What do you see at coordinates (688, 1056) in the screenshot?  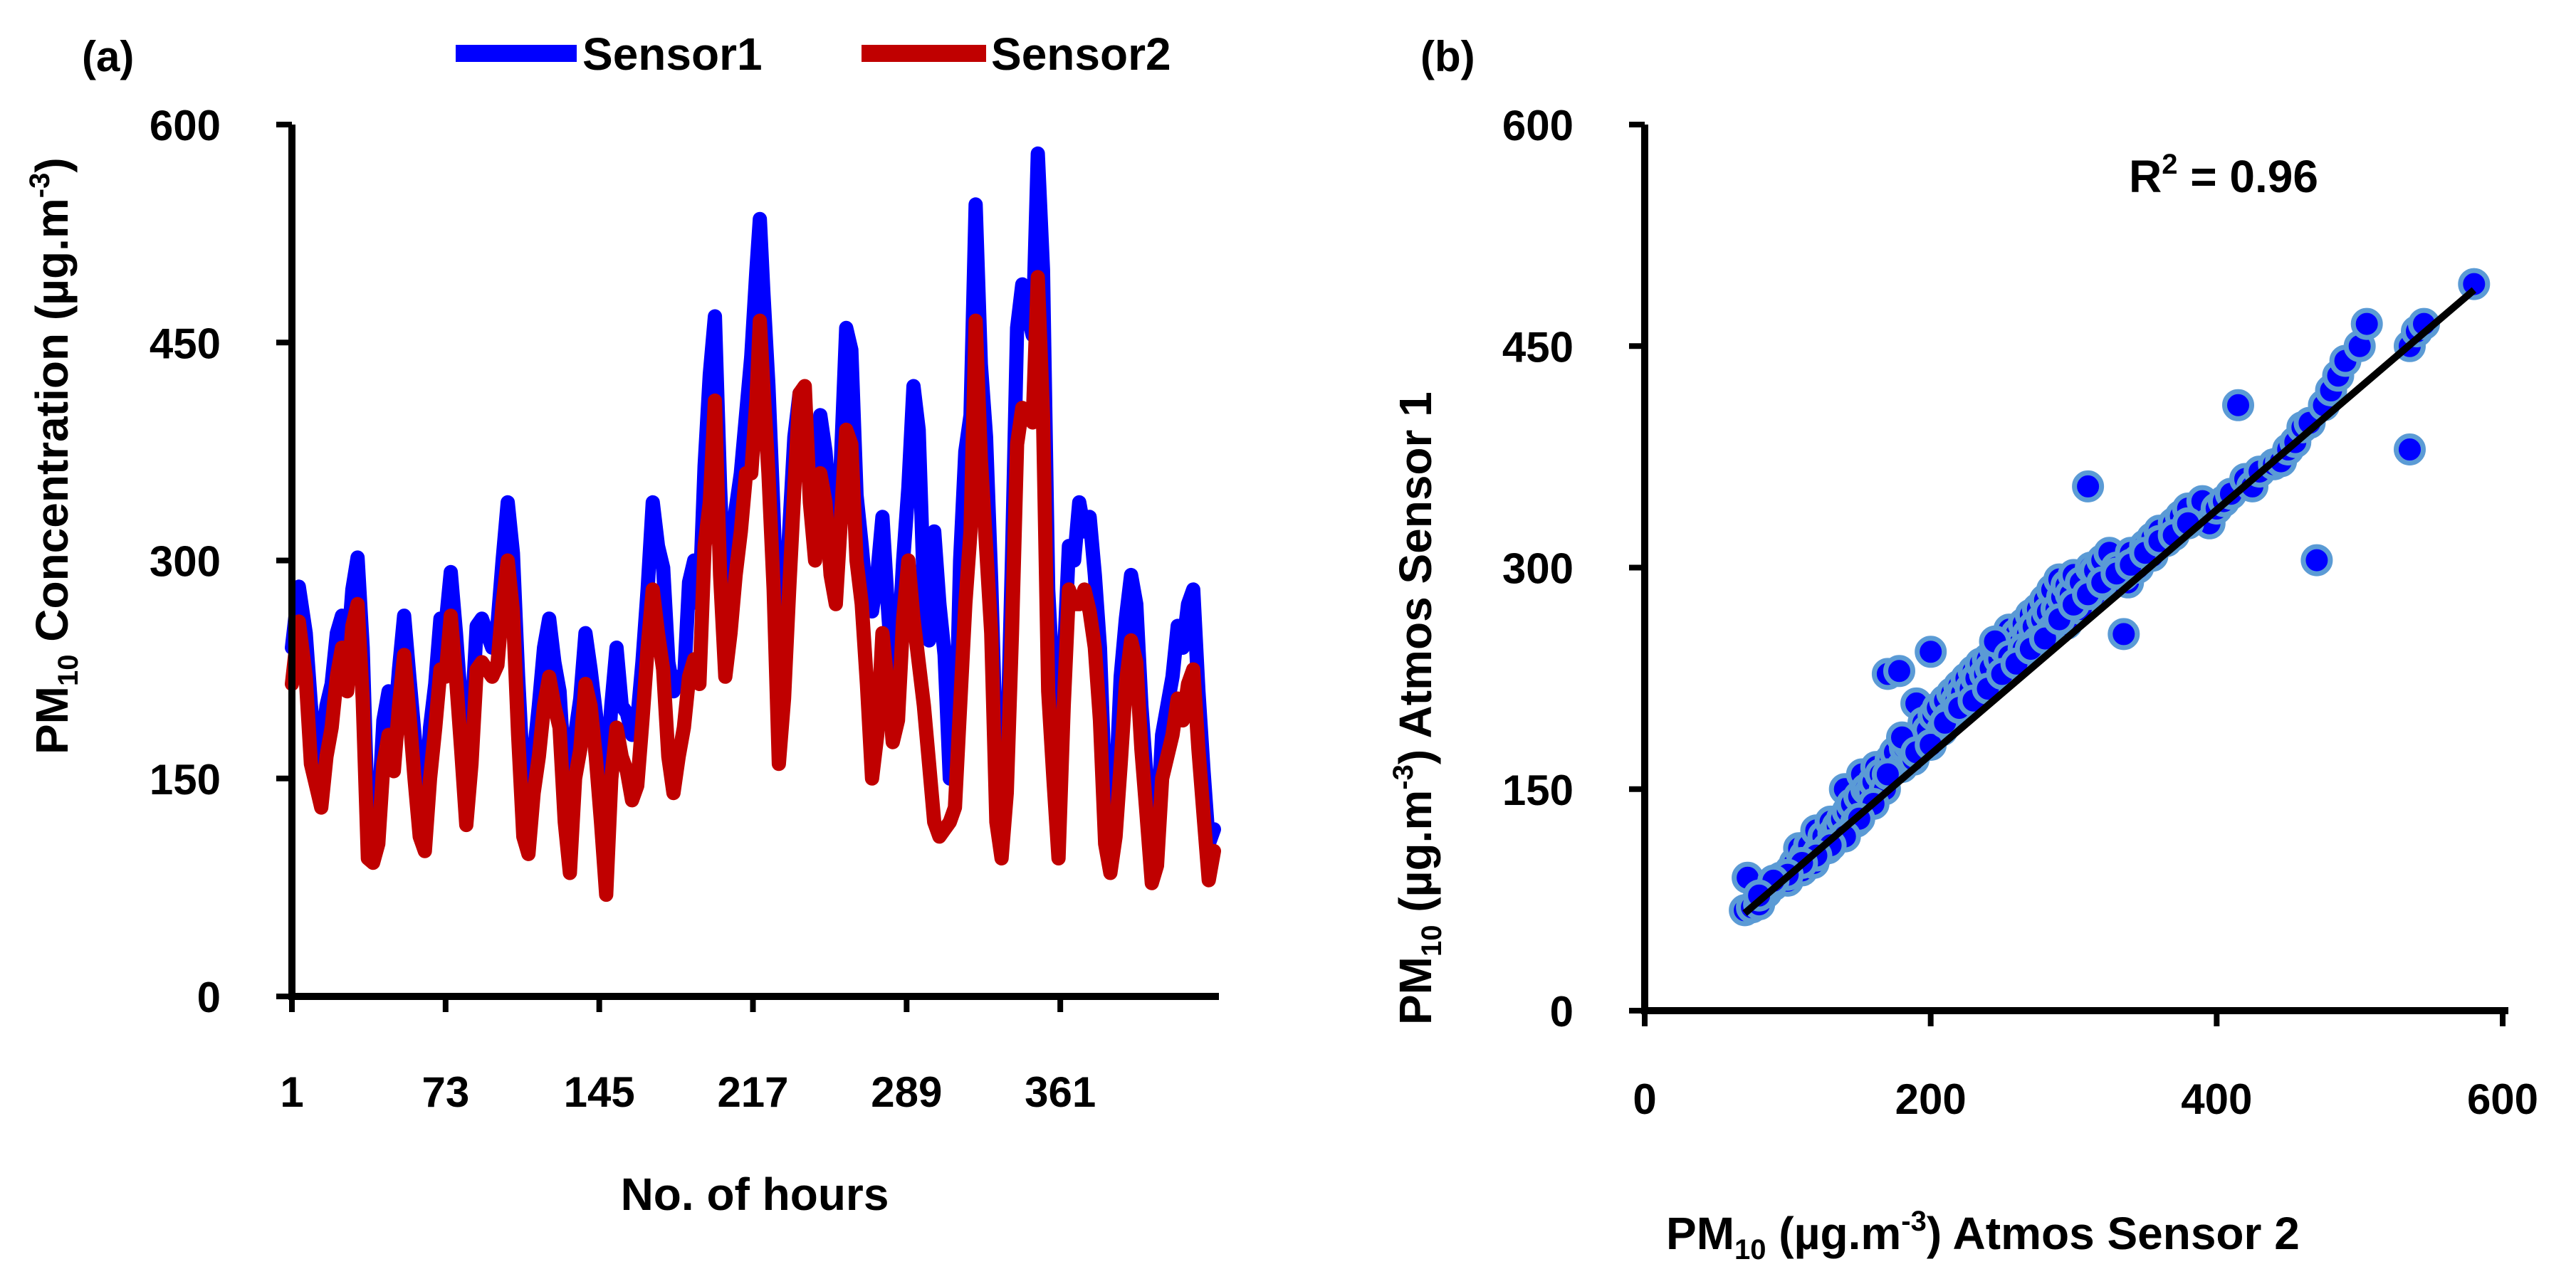 I see `x-ticks-a: 1 73 145 217 289 361` at bounding box center [688, 1056].